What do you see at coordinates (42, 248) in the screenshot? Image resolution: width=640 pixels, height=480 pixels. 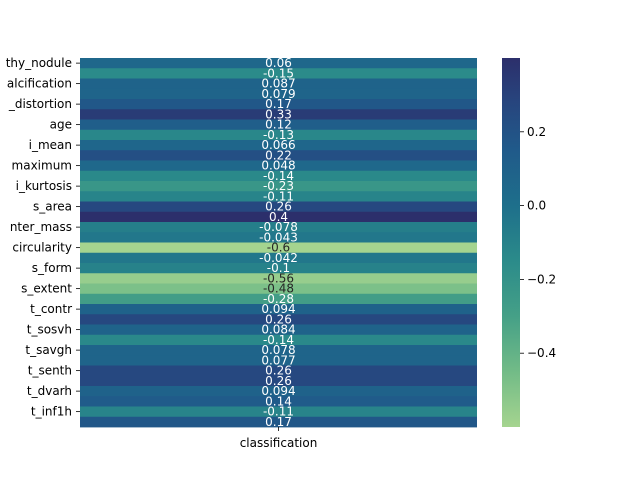 I see `y-tick-label: circularity` at bounding box center [42, 248].